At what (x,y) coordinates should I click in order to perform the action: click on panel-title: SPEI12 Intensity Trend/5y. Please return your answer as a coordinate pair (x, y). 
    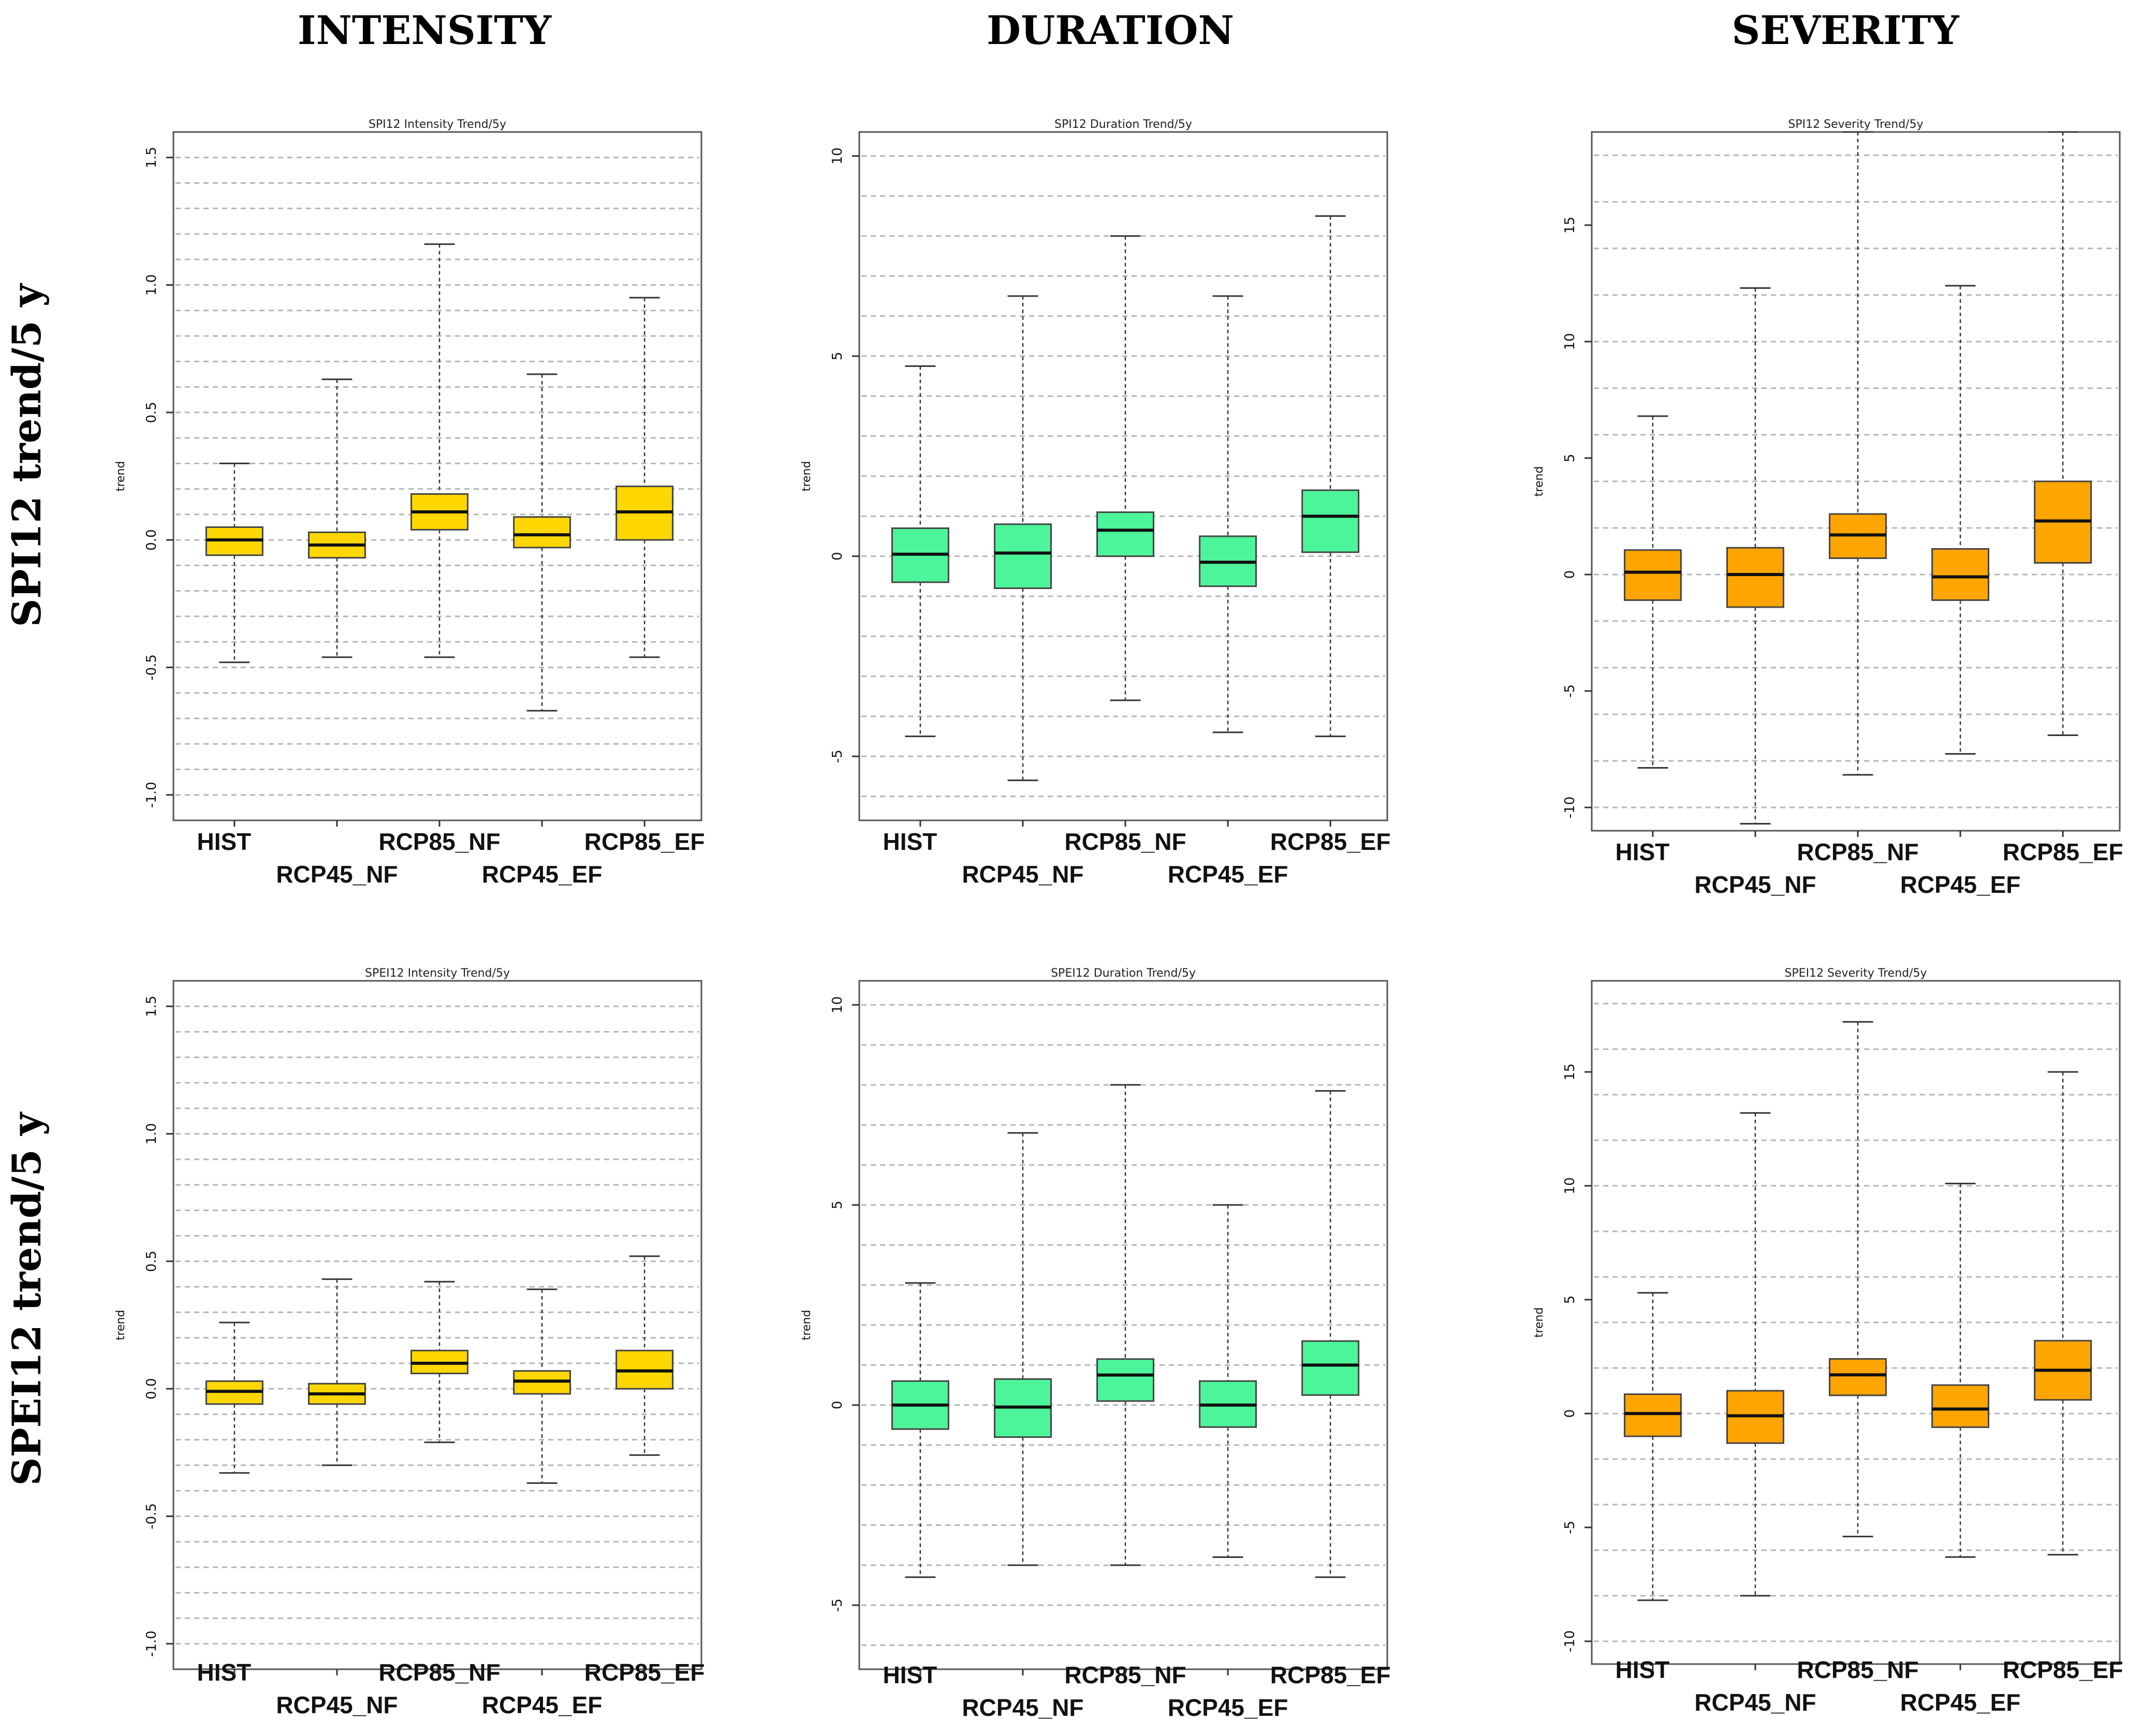
    Looking at the image, I should click on (438, 973).